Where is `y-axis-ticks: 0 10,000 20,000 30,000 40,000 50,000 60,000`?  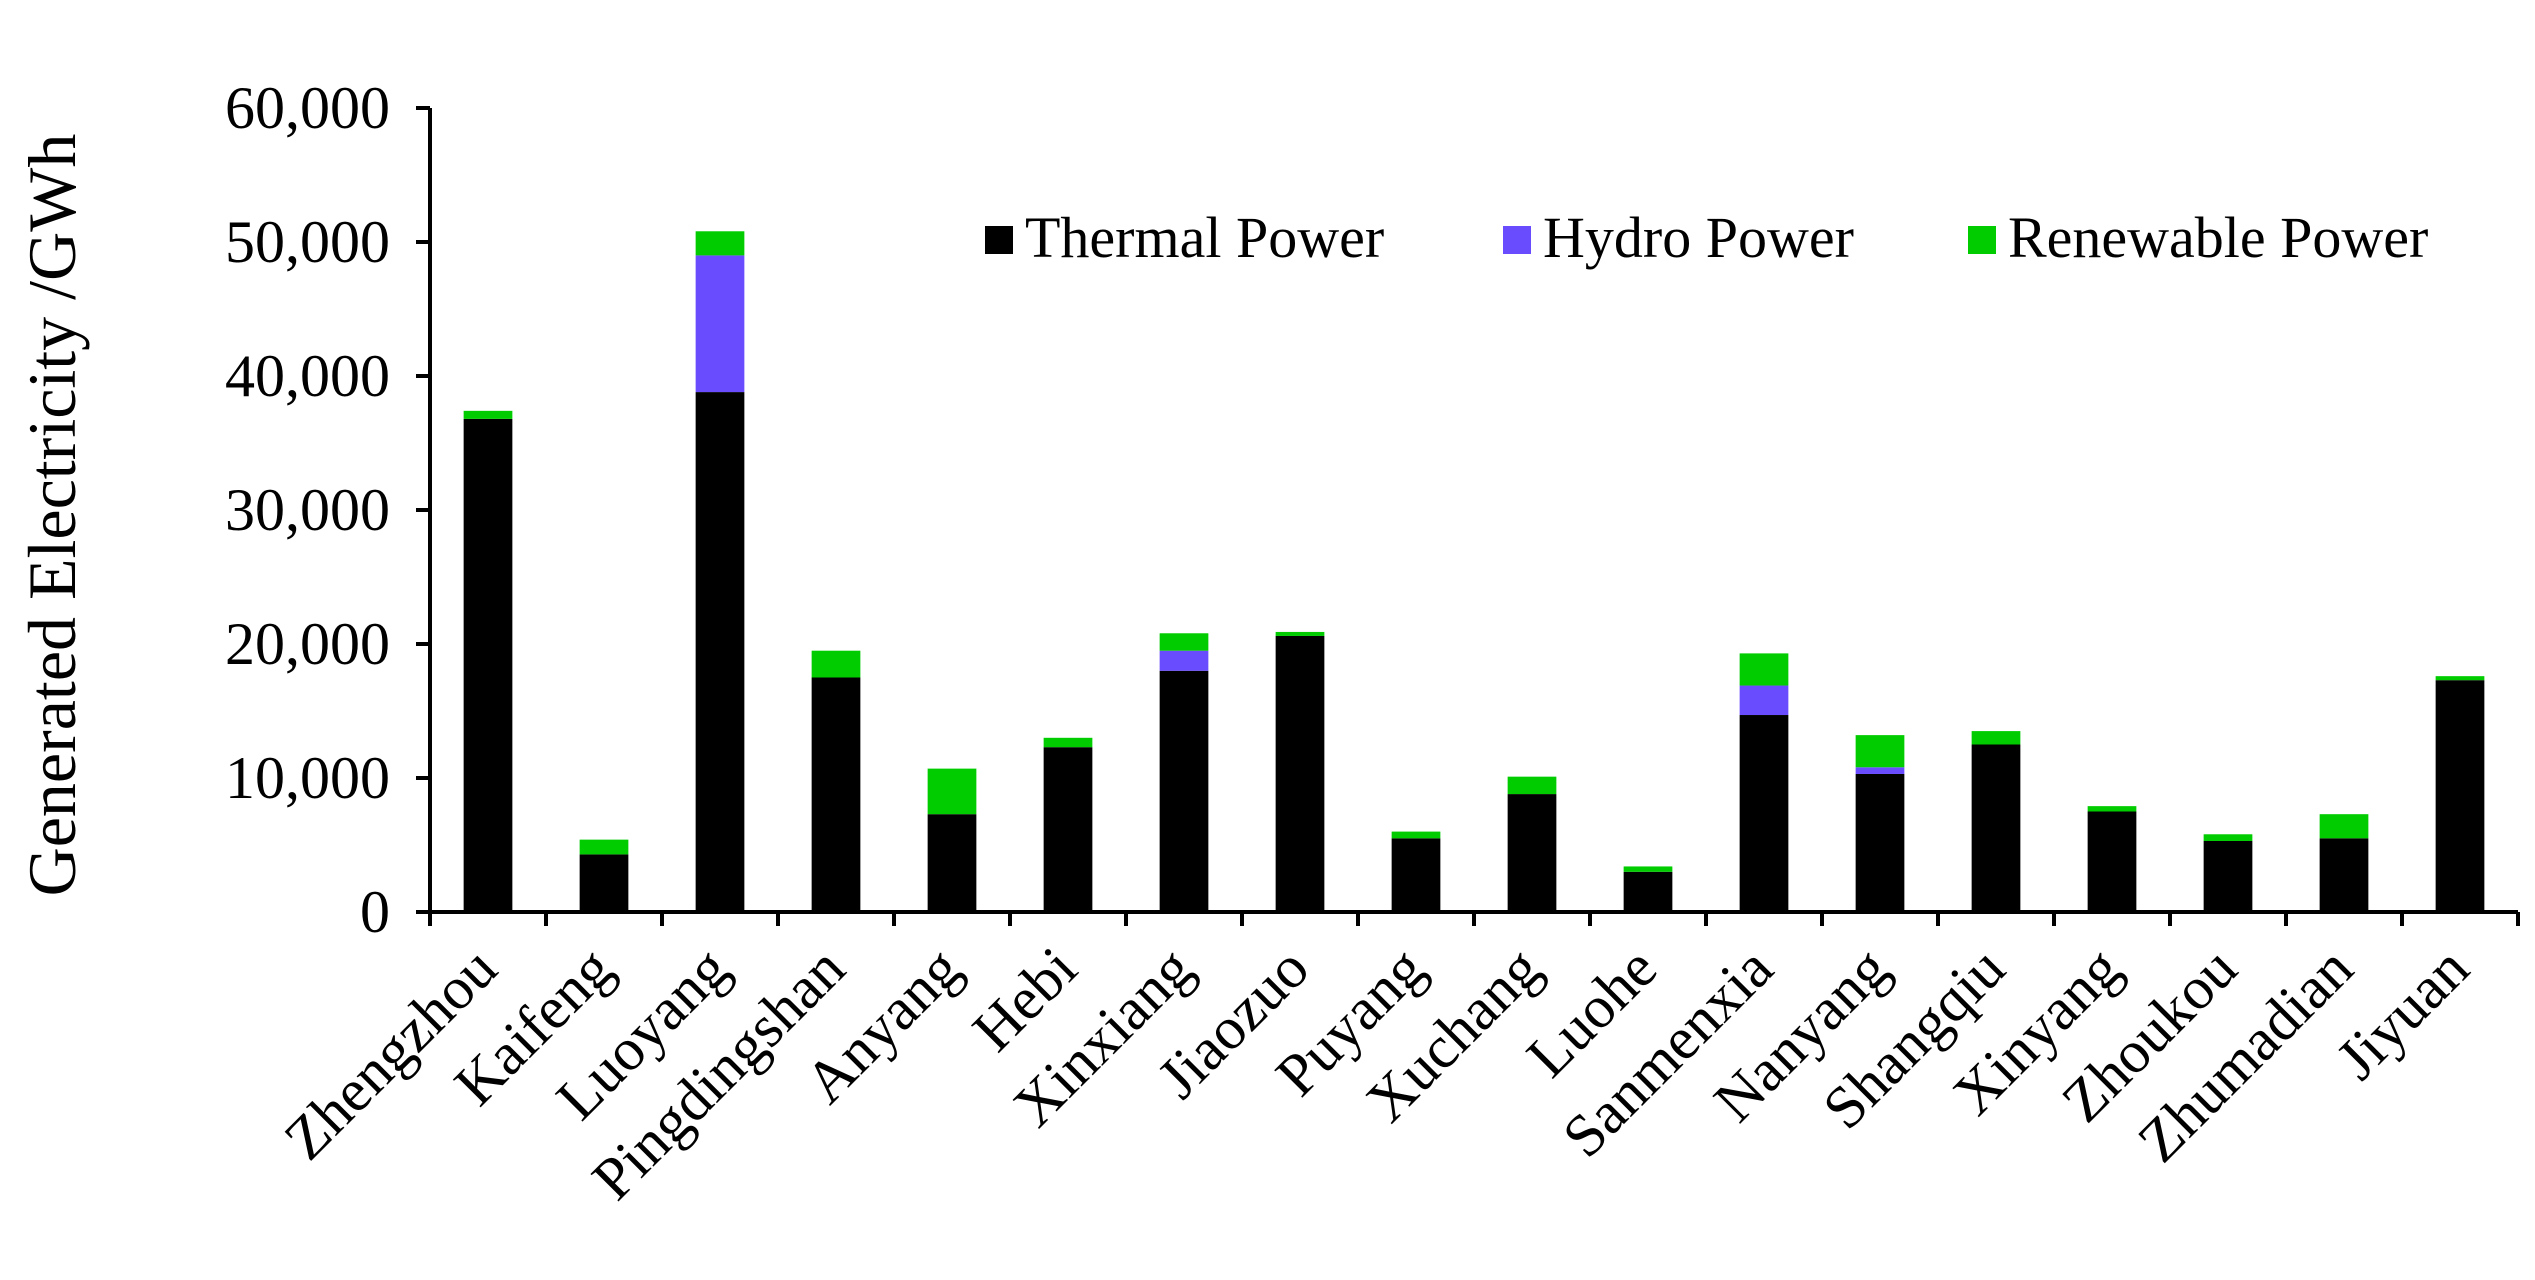 y-axis-ticks: 0 10,000 20,000 30,000 40,000 50,000 60,000 is located at coordinates (327, 510).